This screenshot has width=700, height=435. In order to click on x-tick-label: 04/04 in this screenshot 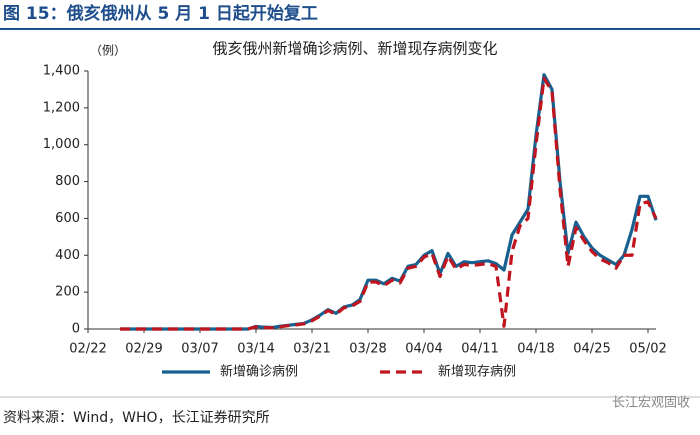, I will do `click(423, 349)`.